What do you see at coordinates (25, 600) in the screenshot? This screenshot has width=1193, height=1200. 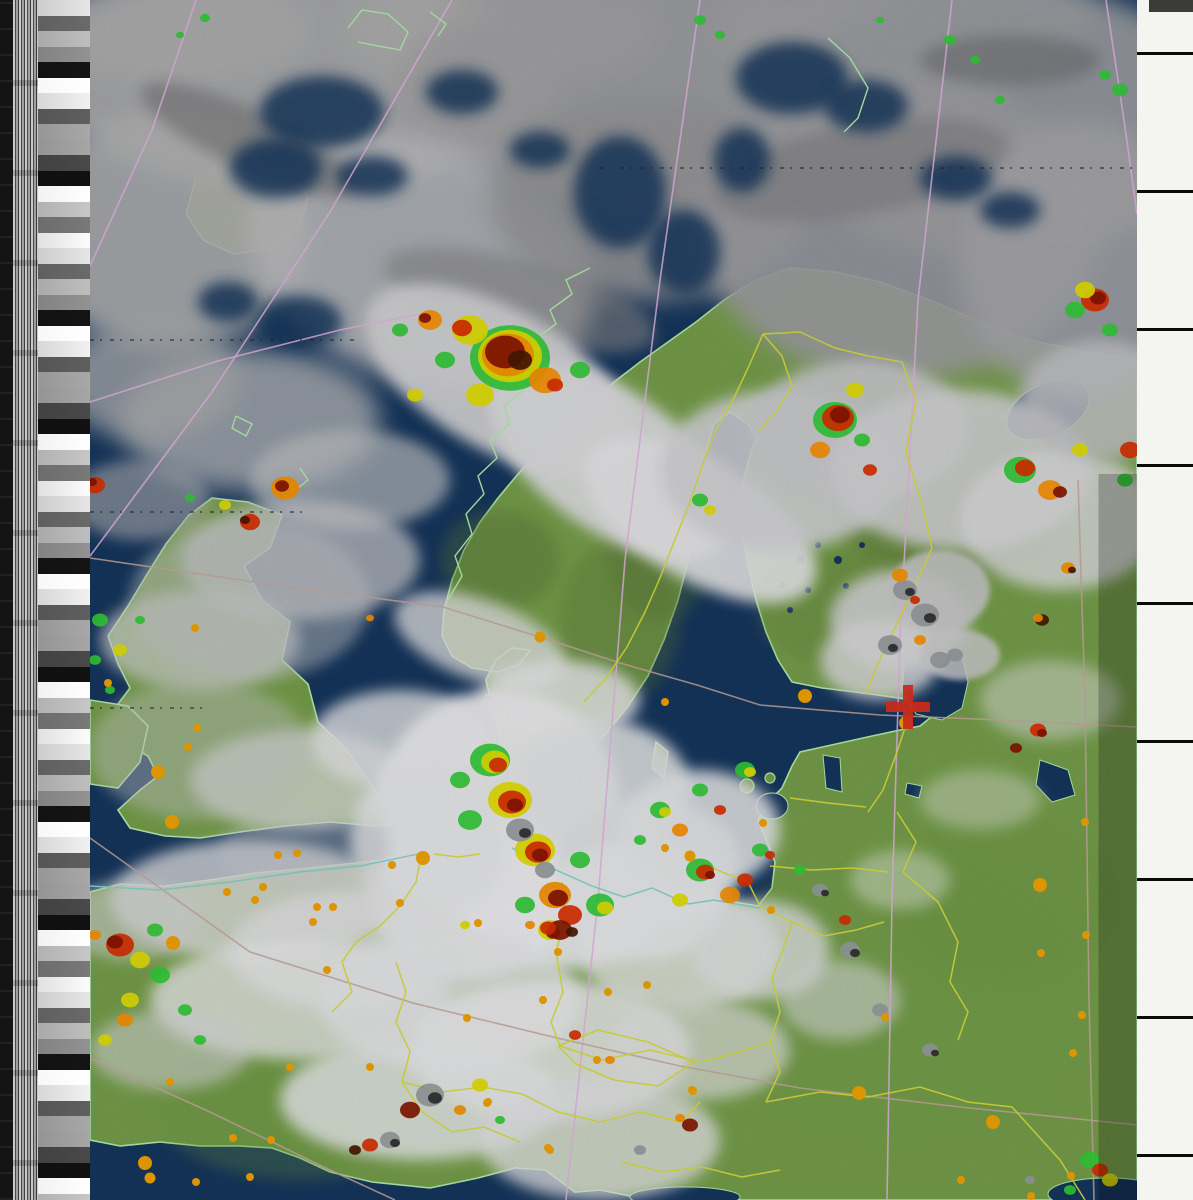 I see `apt-sync-stripe-bar` at bounding box center [25, 600].